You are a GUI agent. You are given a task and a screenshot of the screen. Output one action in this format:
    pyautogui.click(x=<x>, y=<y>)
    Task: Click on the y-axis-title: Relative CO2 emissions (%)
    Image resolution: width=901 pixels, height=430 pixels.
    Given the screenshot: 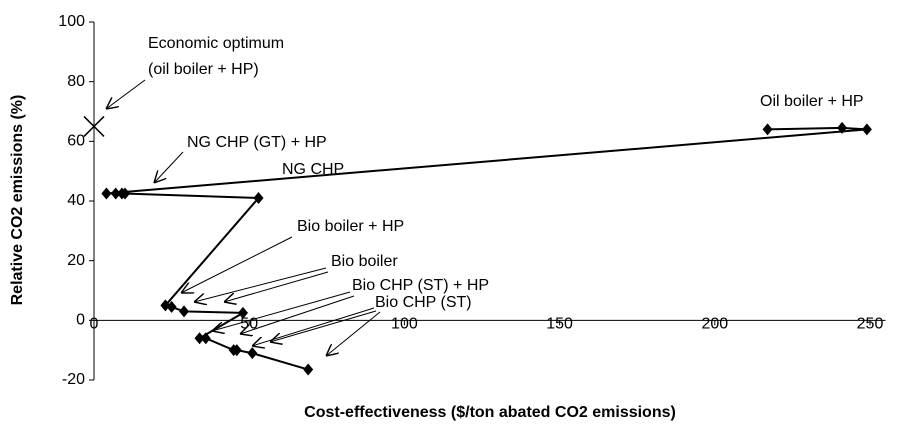 What is the action you would take?
    pyautogui.click(x=17, y=200)
    